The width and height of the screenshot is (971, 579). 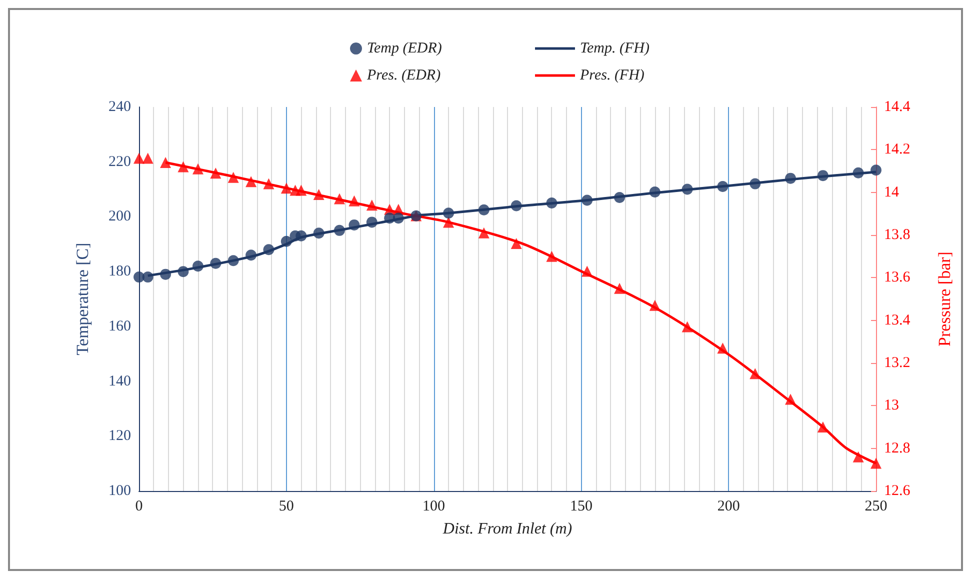 I want to click on y-axis-title: Temperature [C], so click(x=82, y=299).